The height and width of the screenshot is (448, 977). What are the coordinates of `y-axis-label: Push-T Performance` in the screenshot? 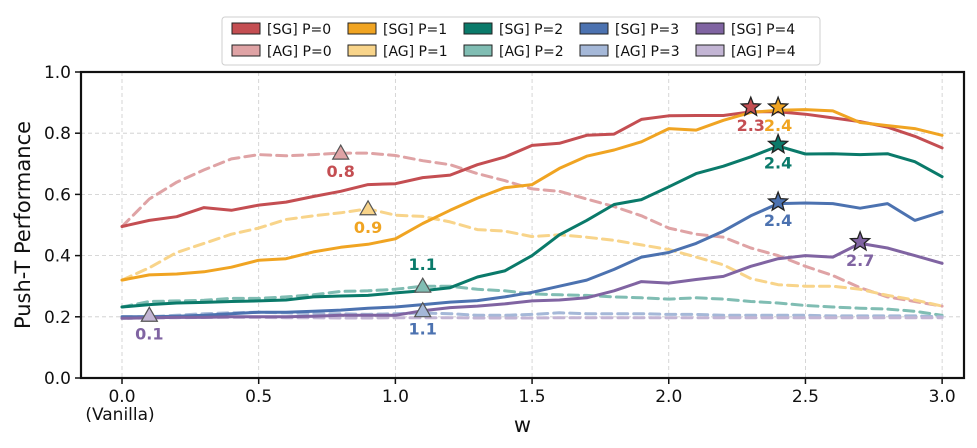 It's located at (23, 225).